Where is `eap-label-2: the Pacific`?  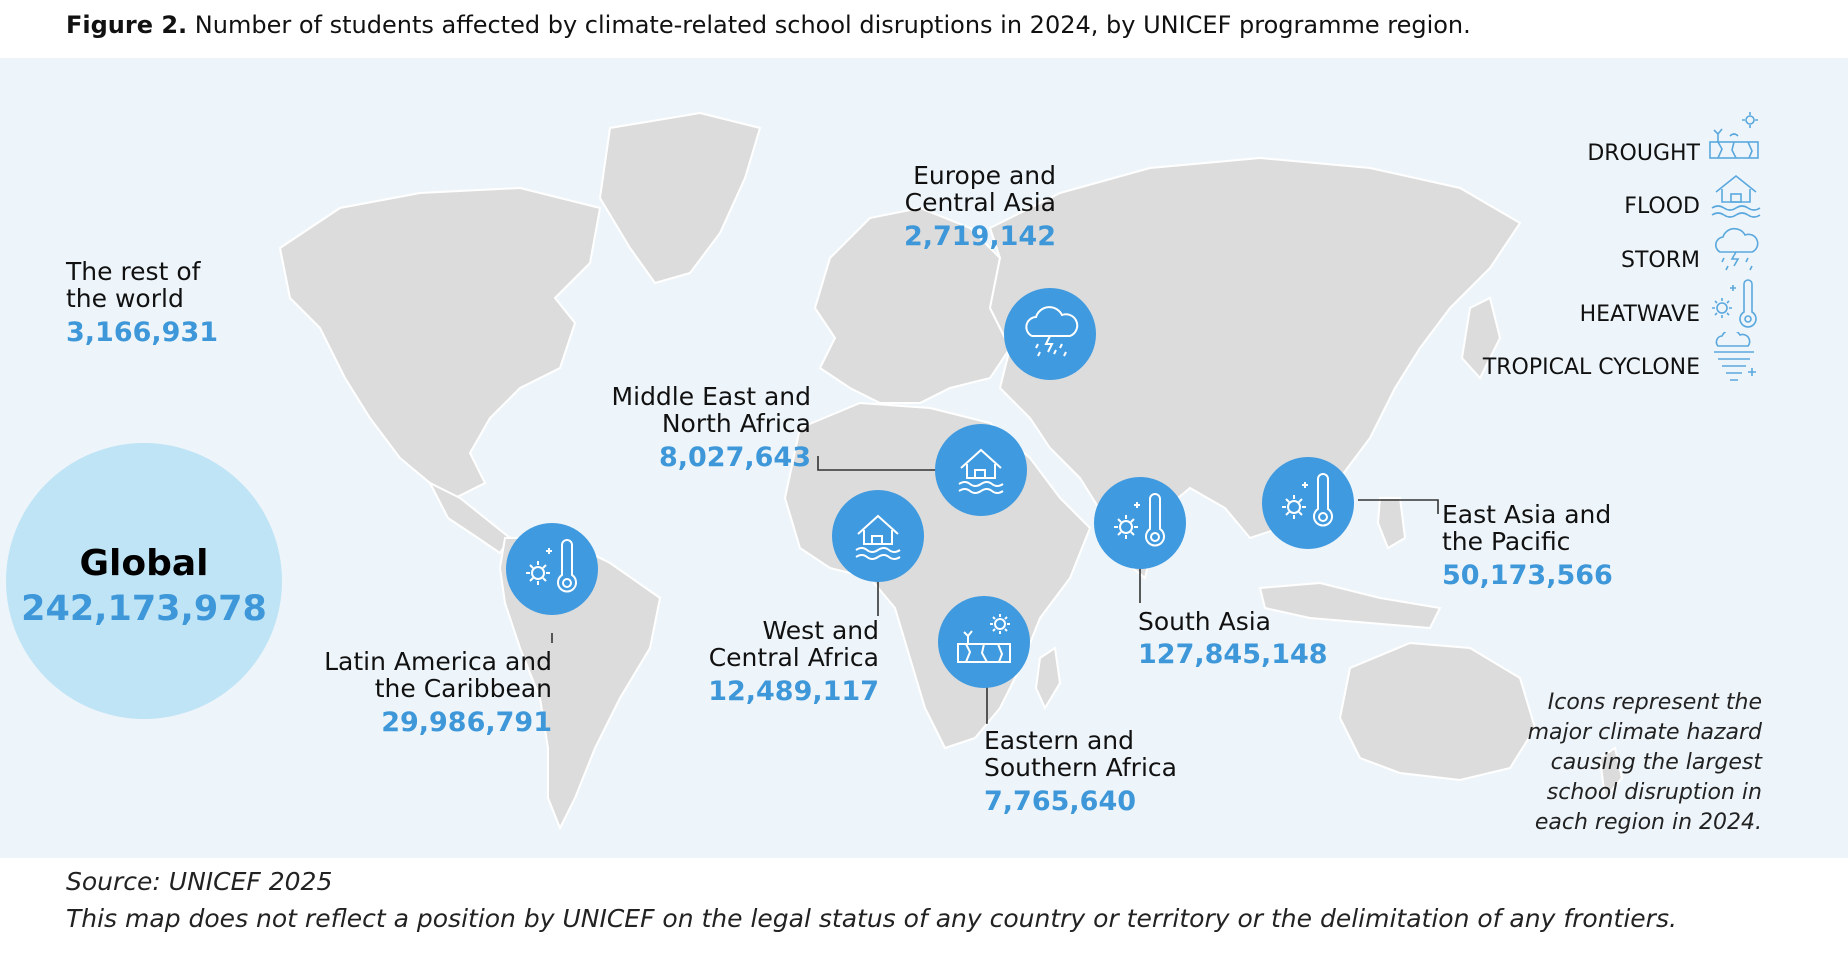
eap-label-2: the Pacific is located at coordinates (1506, 541).